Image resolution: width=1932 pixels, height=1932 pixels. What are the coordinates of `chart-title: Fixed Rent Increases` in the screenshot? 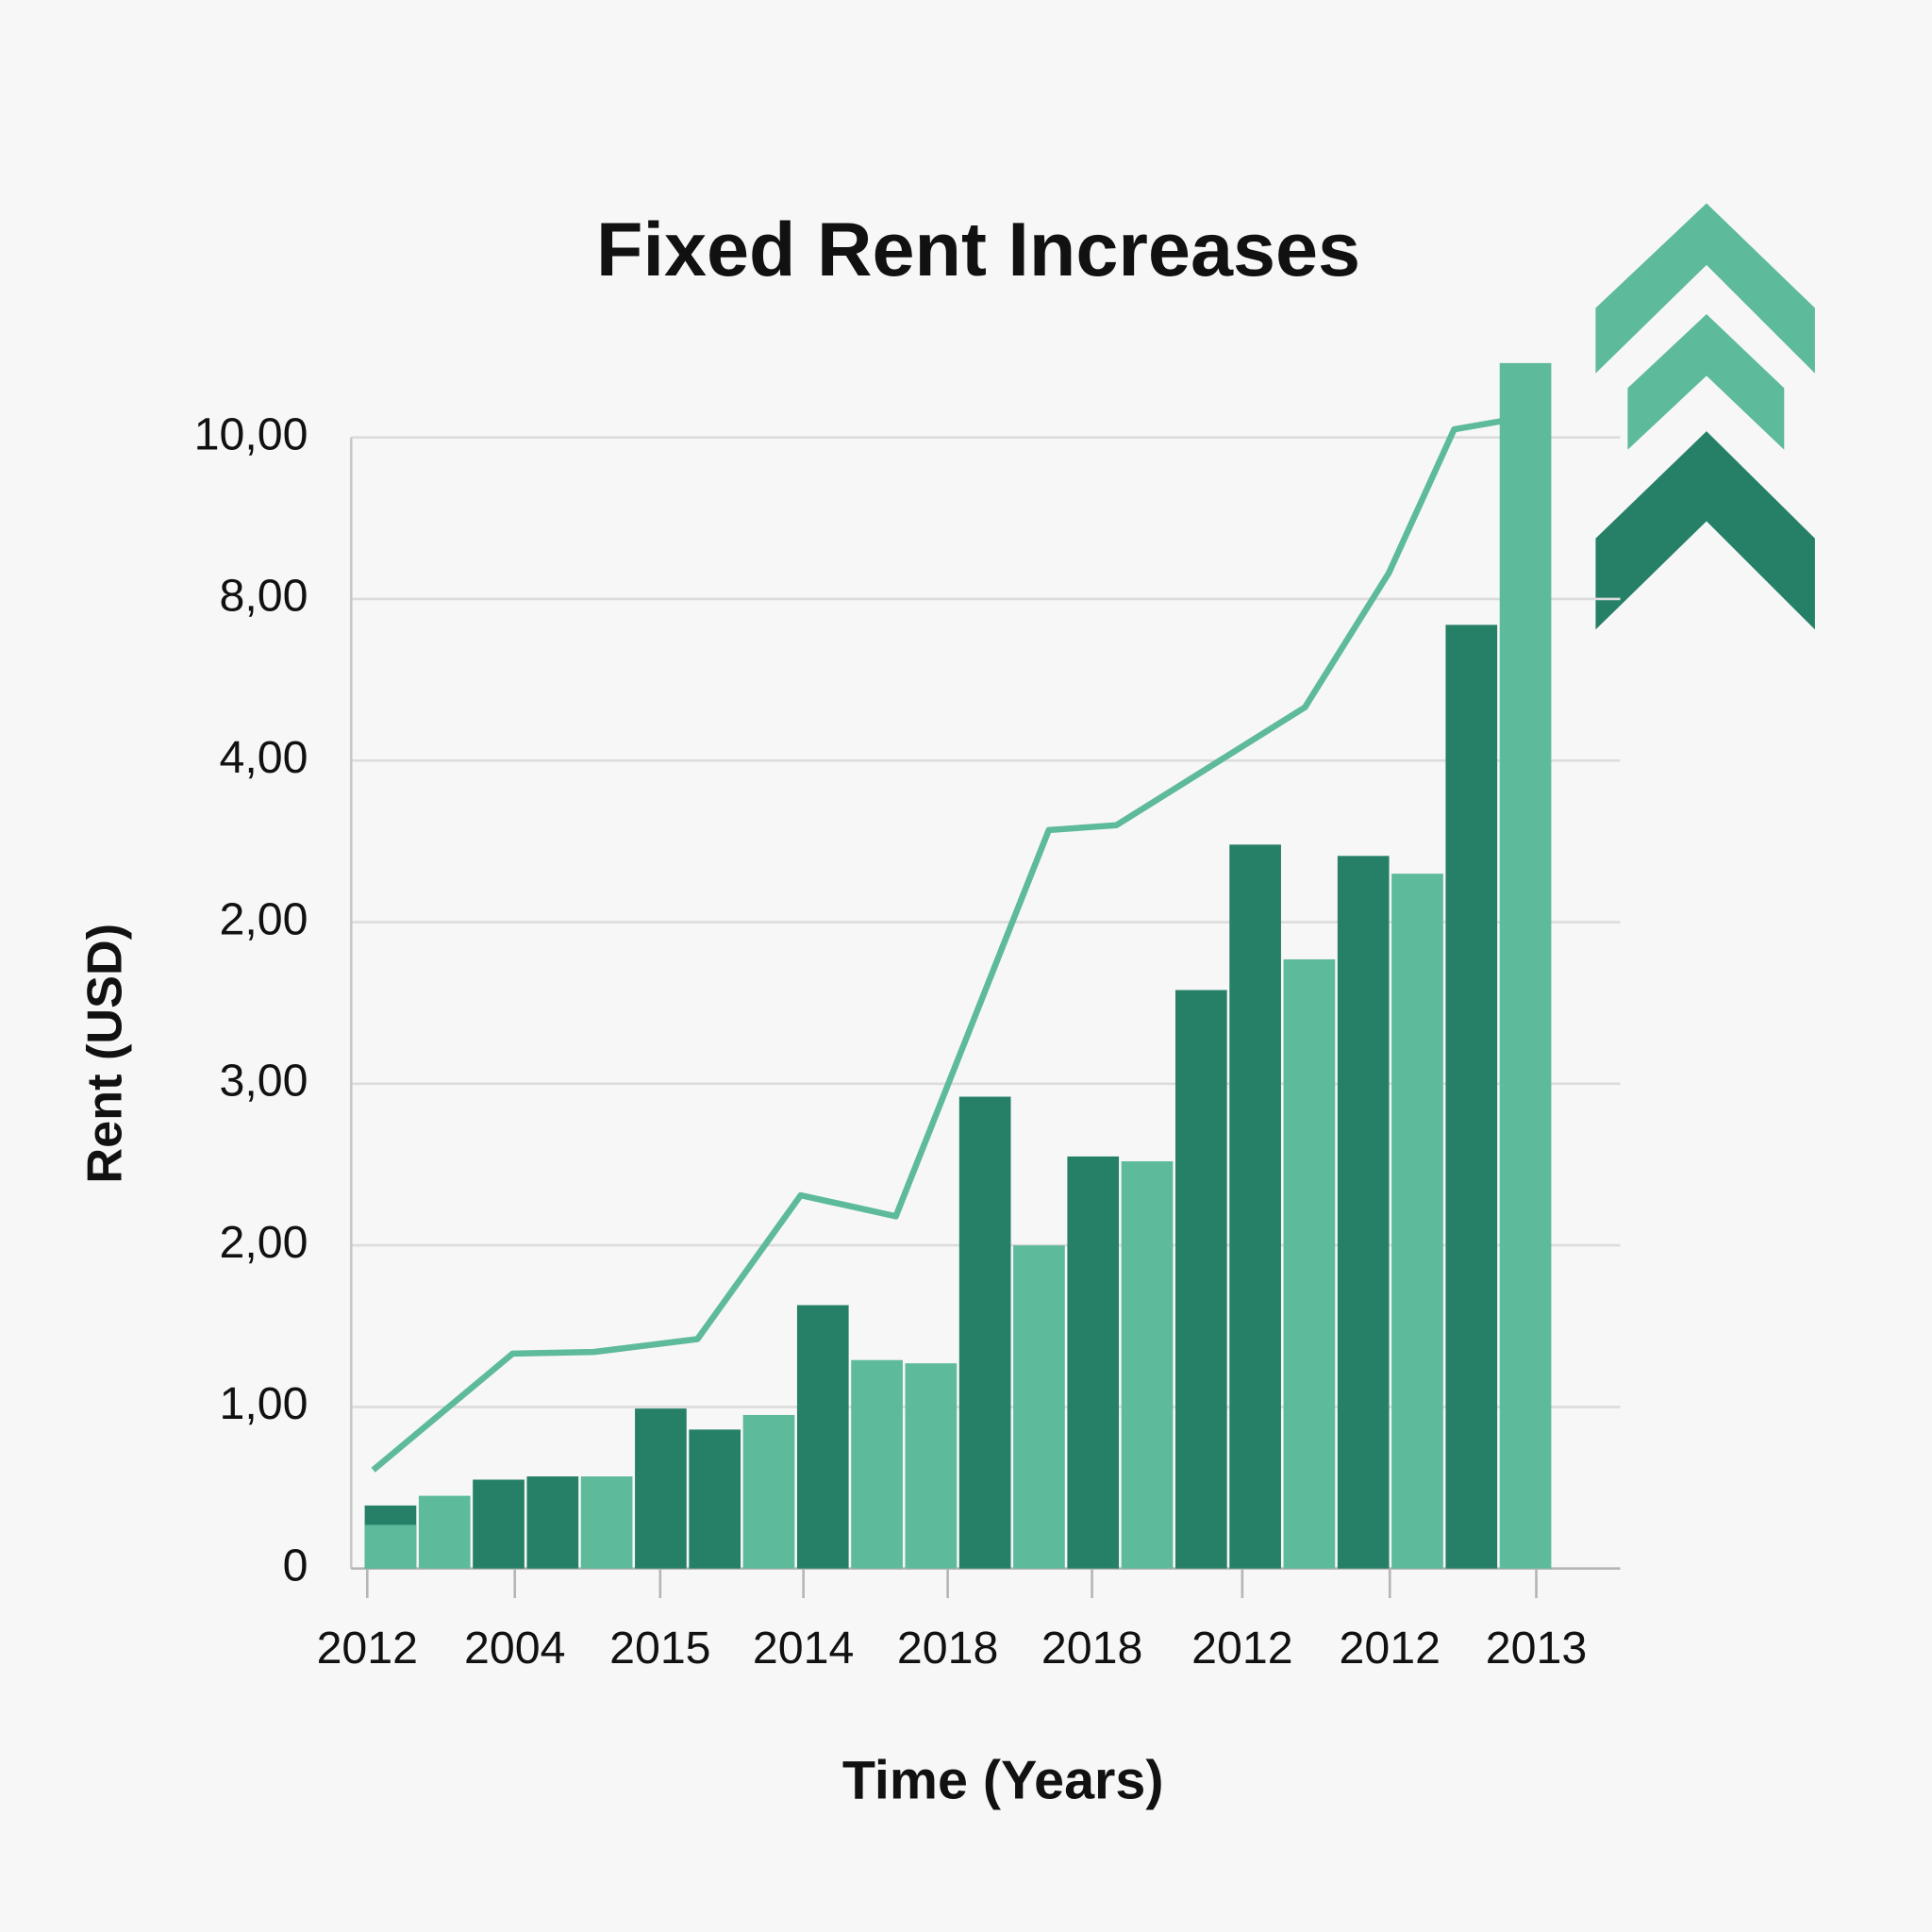 It's located at (978, 250).